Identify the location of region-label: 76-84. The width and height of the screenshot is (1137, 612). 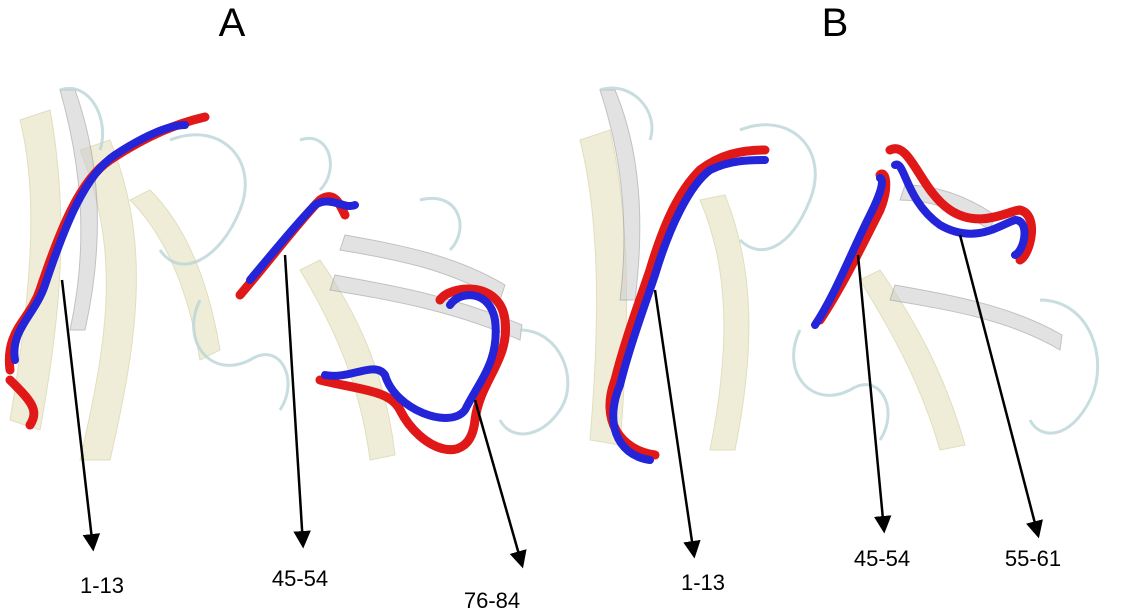
(492, 600).